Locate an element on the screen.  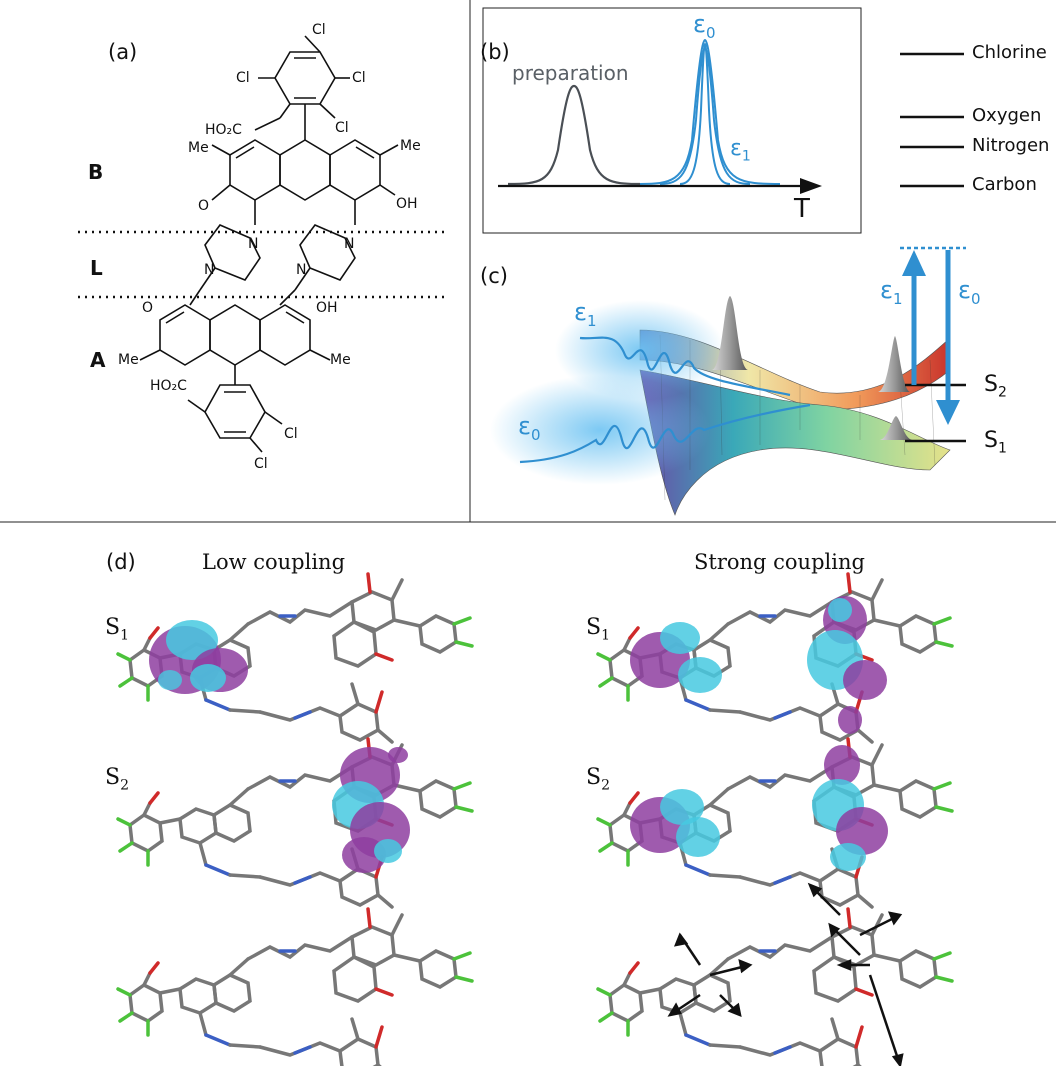
preparation-label: preparation is located at coordinates (570, 73).